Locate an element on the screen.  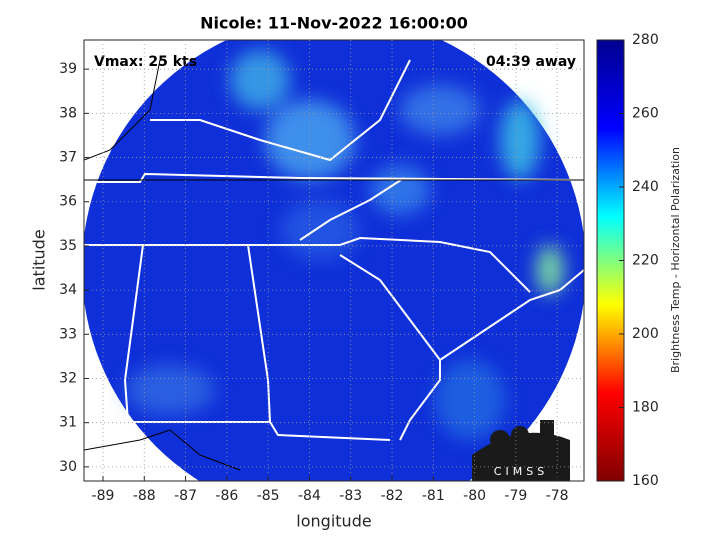
colorbar-tick-label: 240 is located at coordinates (645, 187).